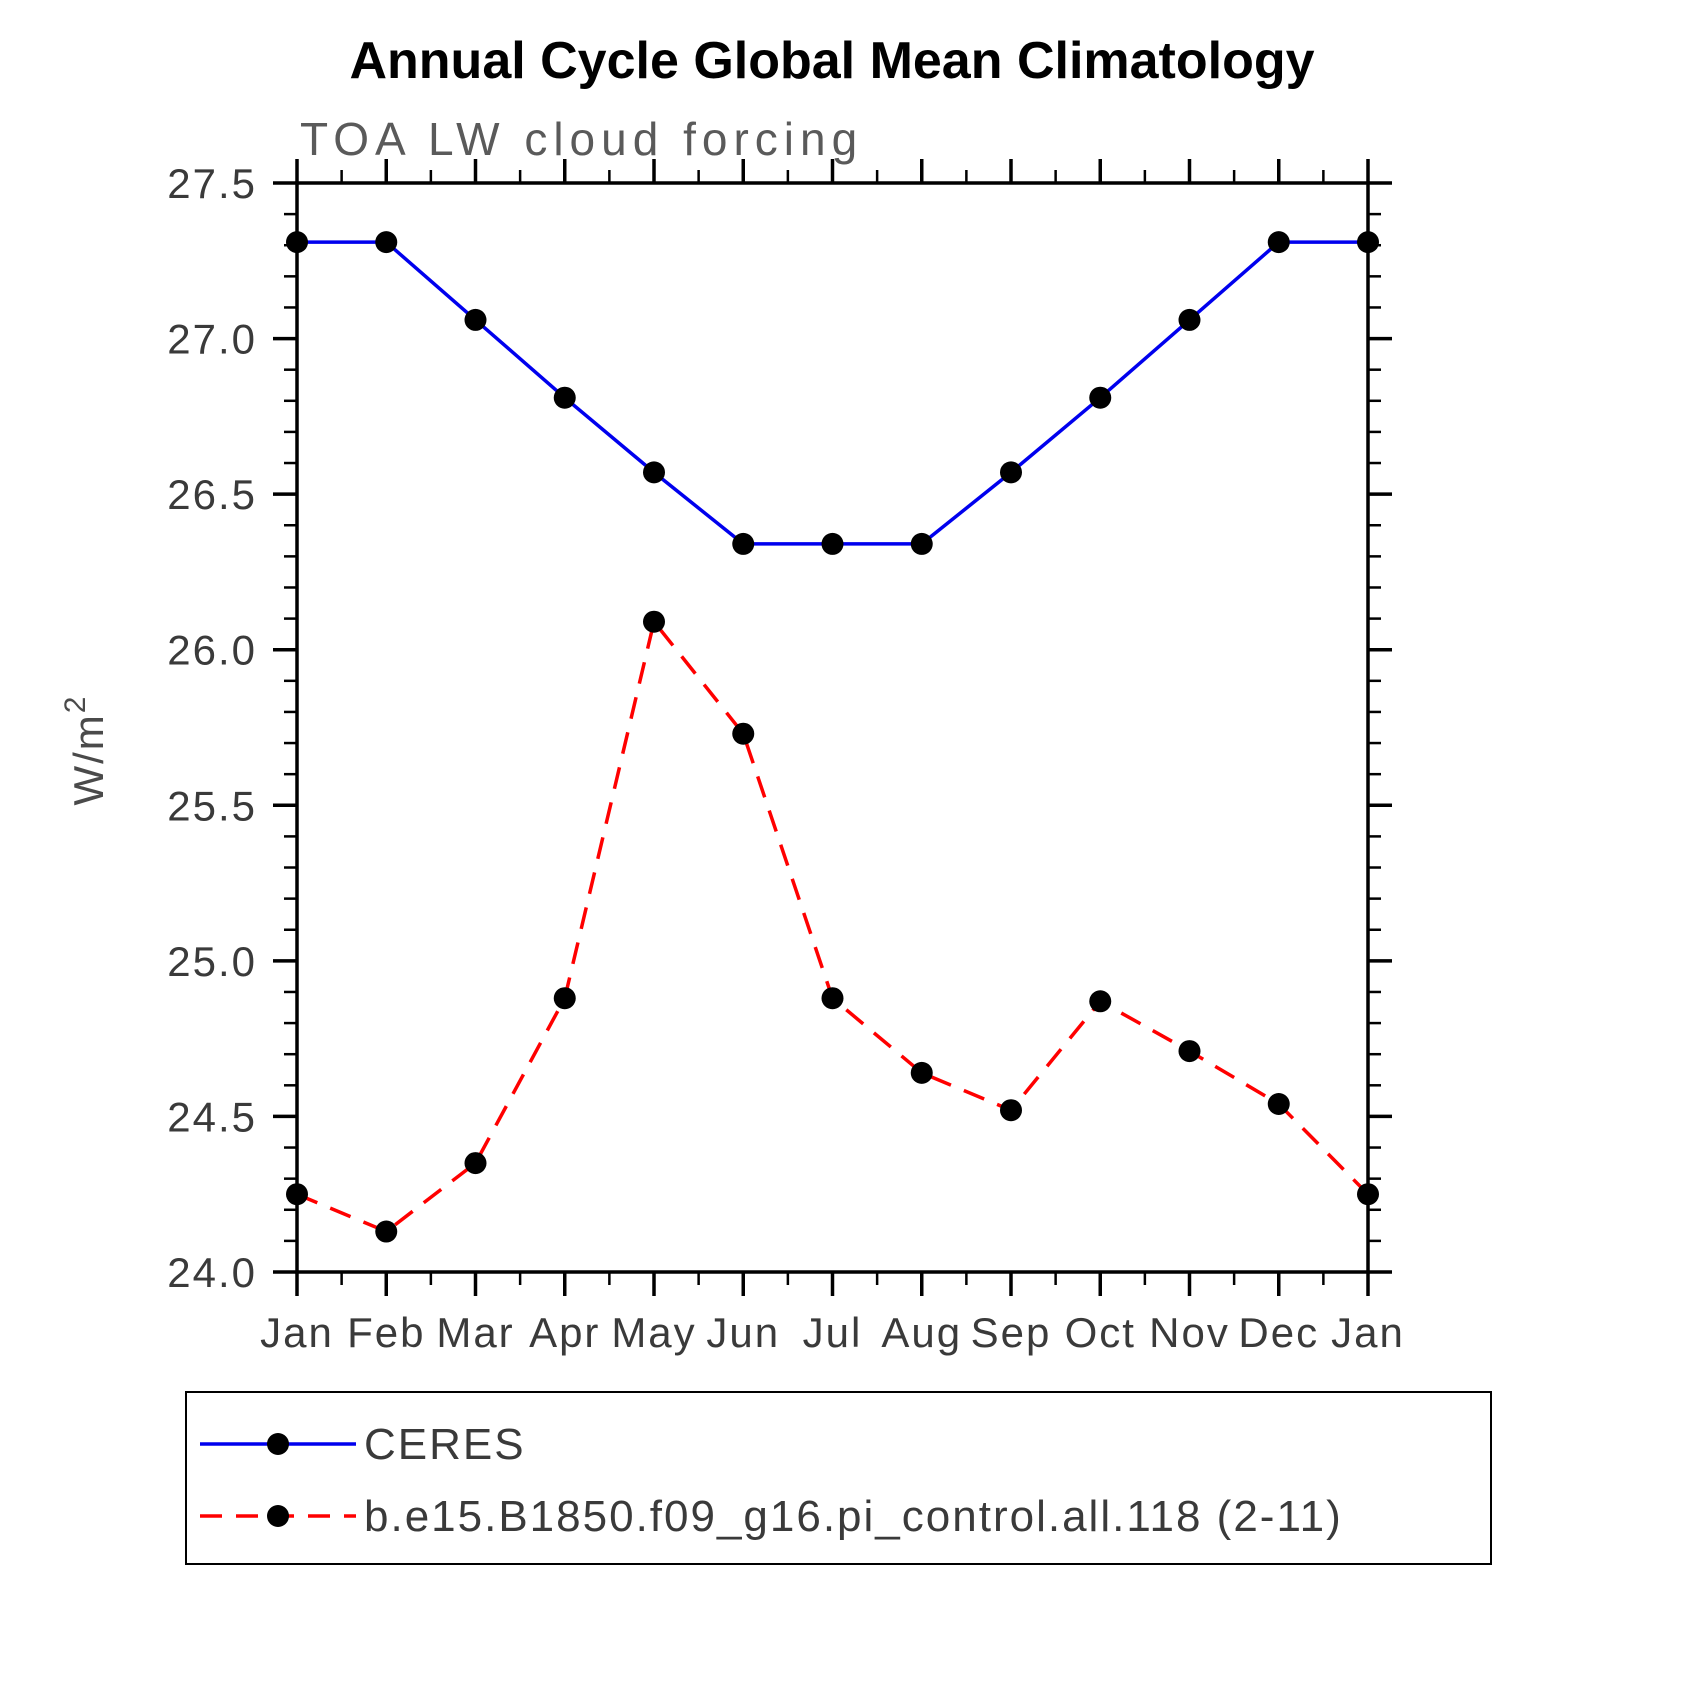  I want to click on y-tick-label: 27.0, so click(212, 339).